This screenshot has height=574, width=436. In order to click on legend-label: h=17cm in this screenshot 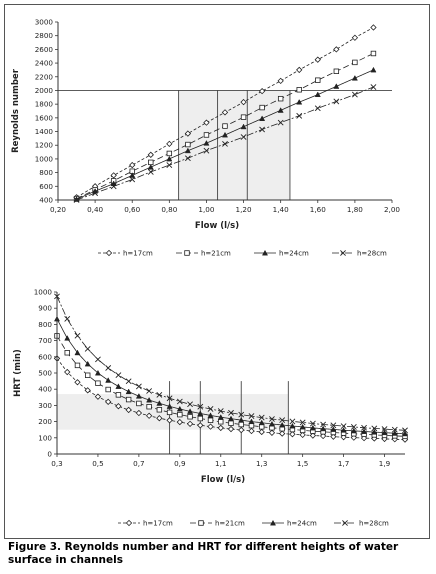, I will do `click(138, 254)`.